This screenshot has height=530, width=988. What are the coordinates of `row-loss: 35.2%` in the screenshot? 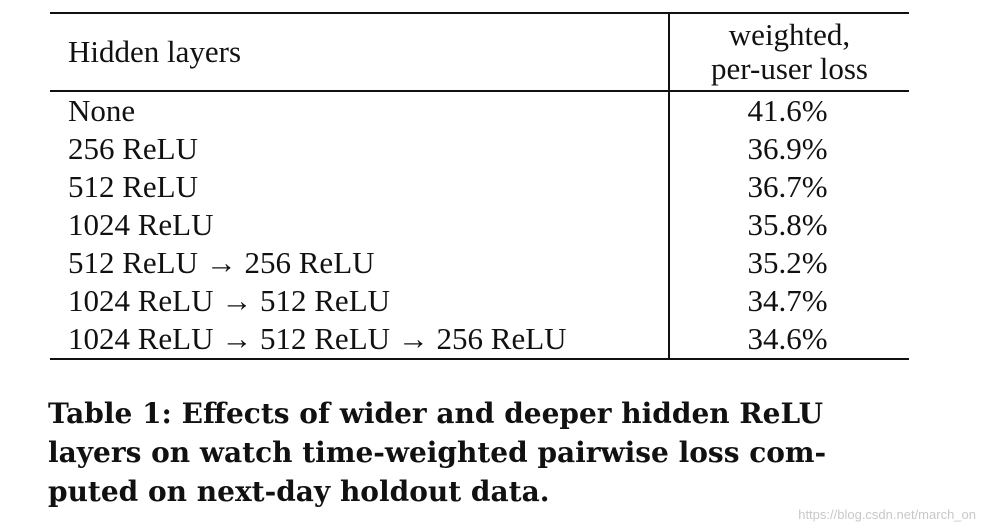 It's located at (788, 263).